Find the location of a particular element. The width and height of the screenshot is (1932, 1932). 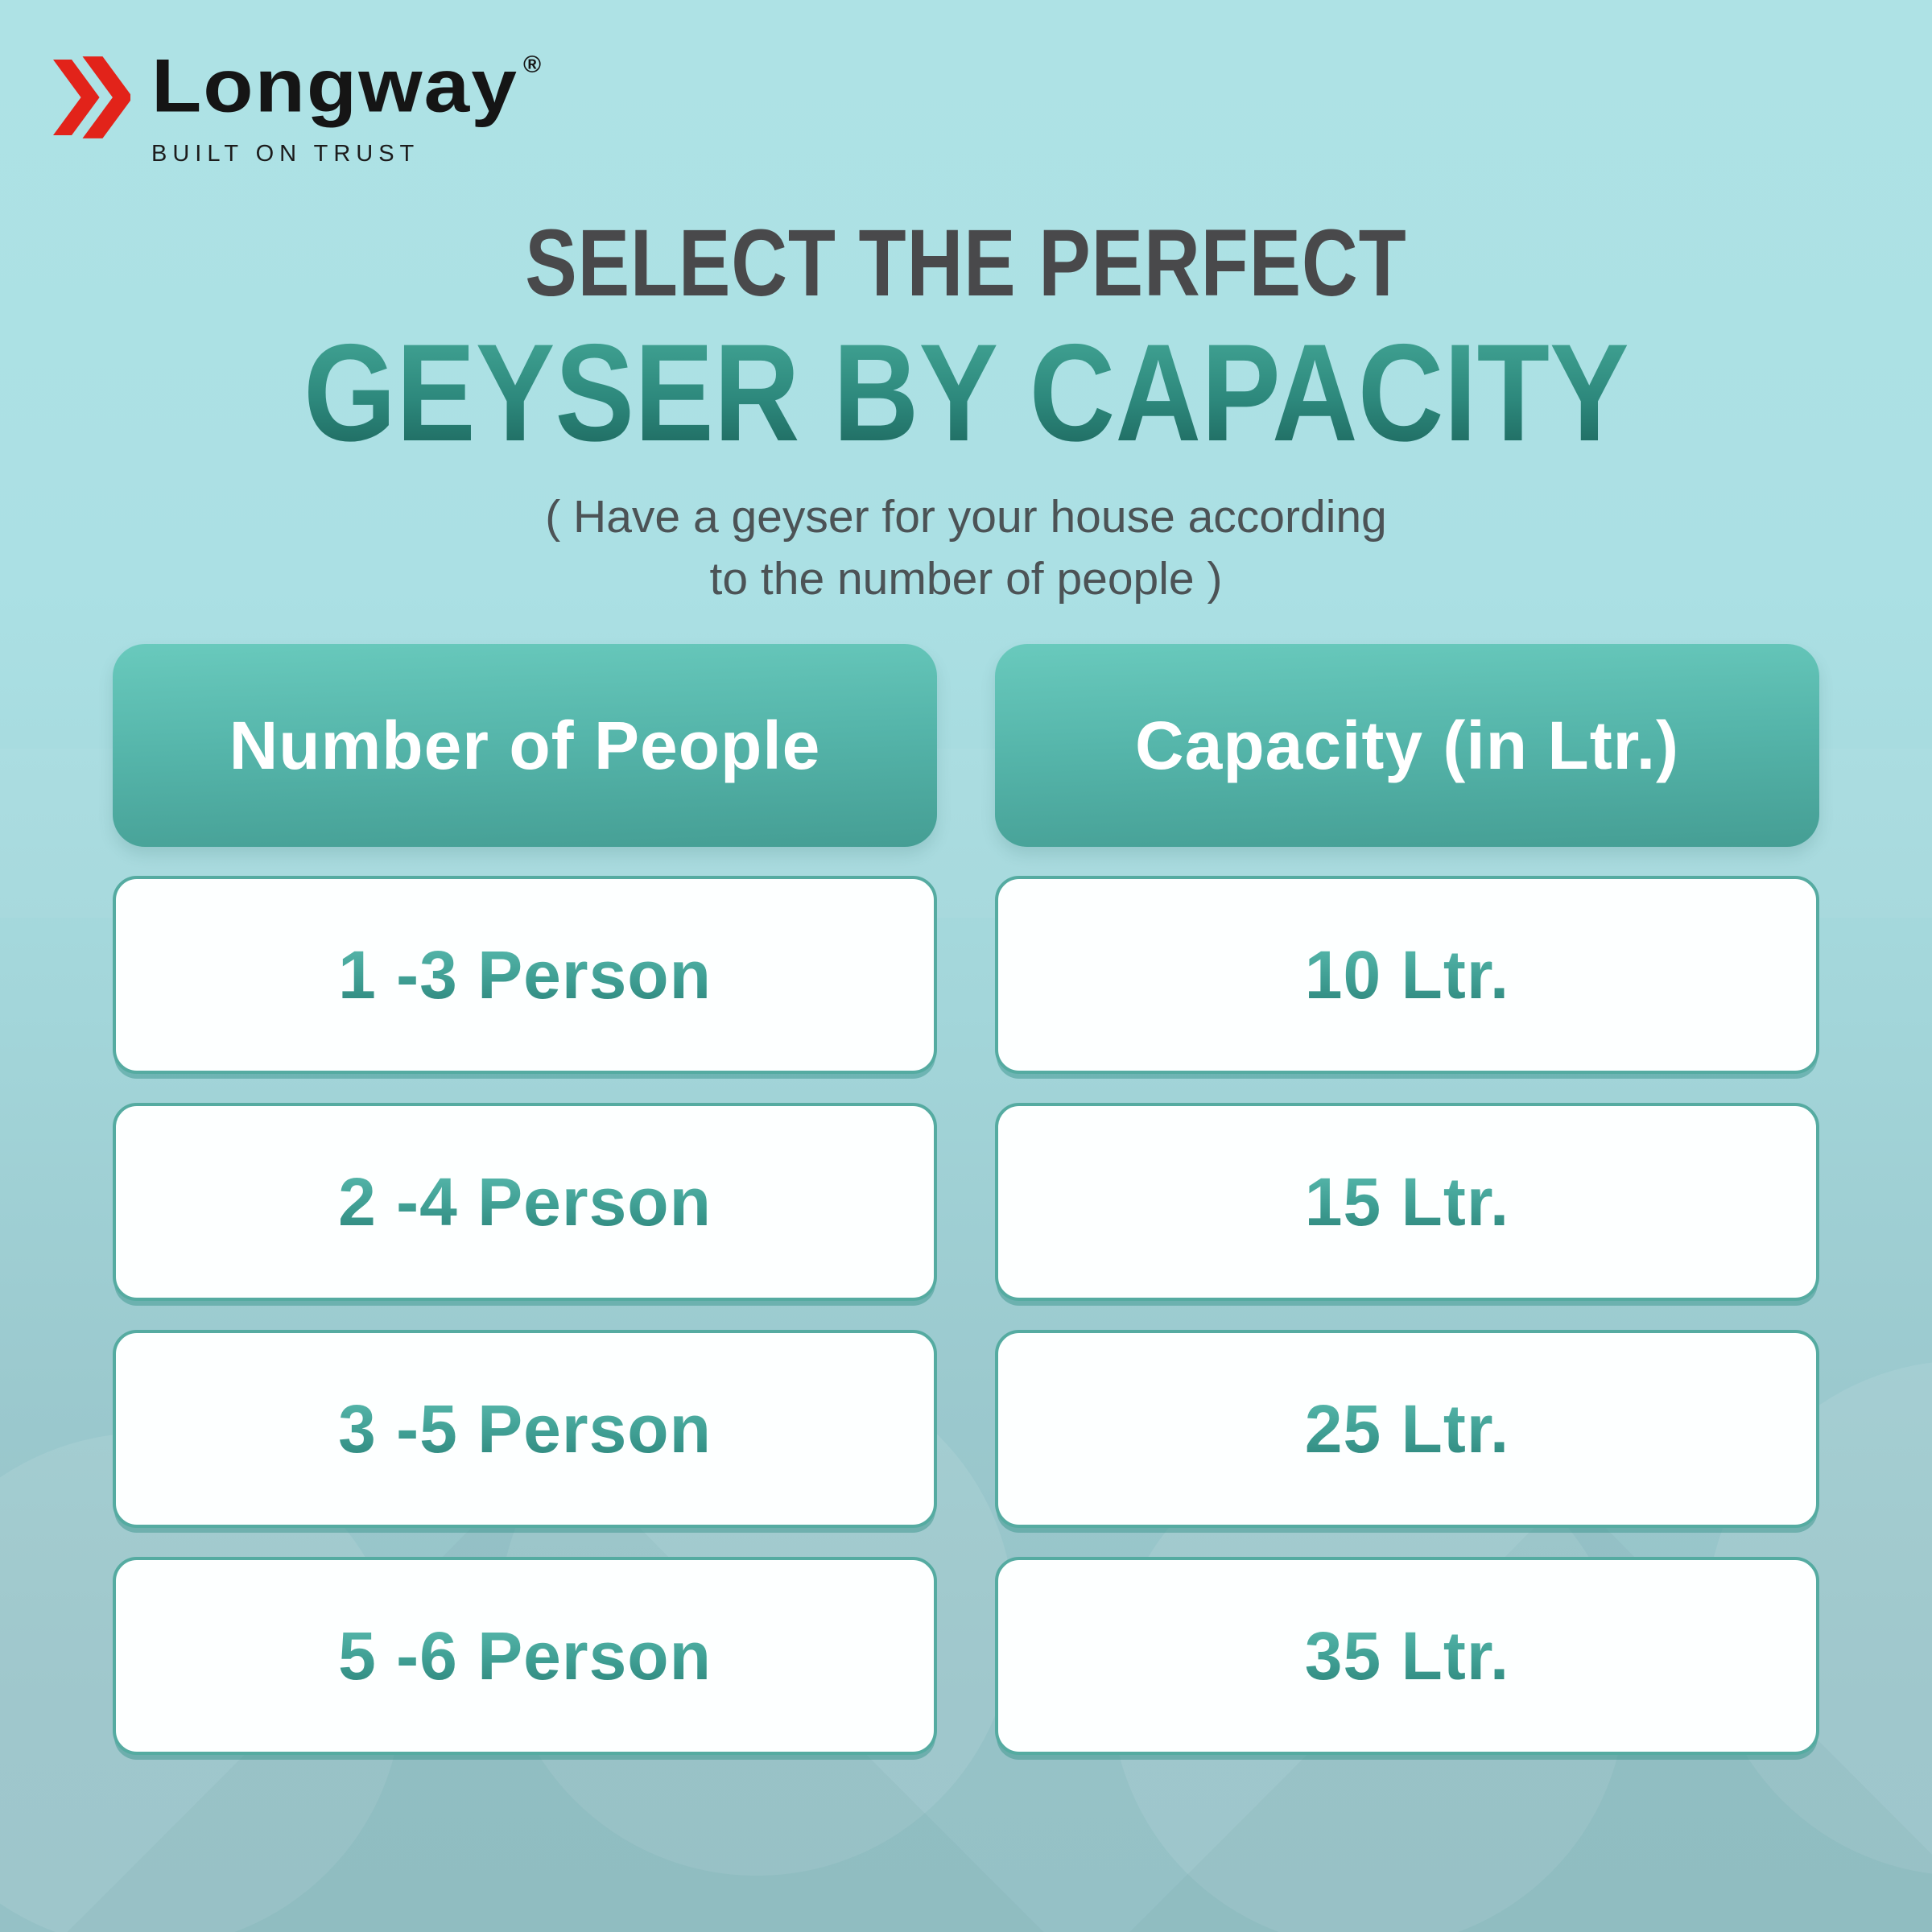

capacity-cell: 10 Ltr. is located at coordinates (1407, 974).